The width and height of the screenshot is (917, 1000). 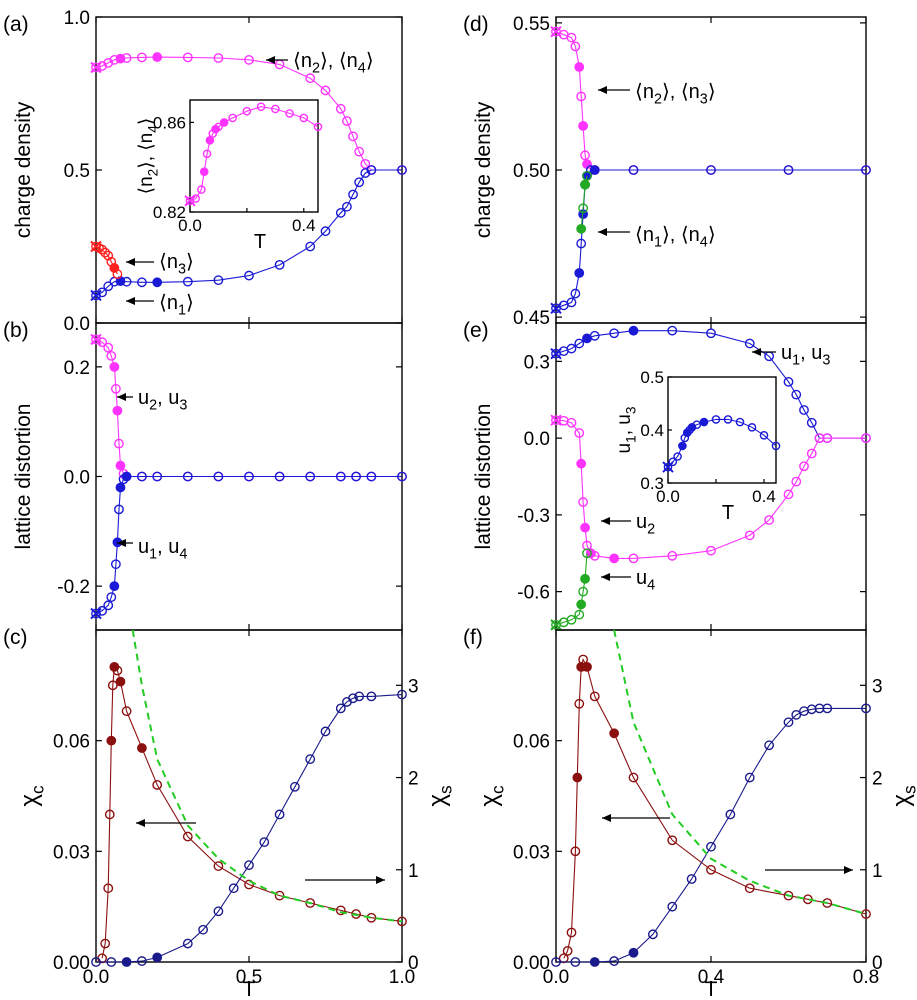 I want to click on inset-y-tick-label: 0.86, so click(x=169, y=122).